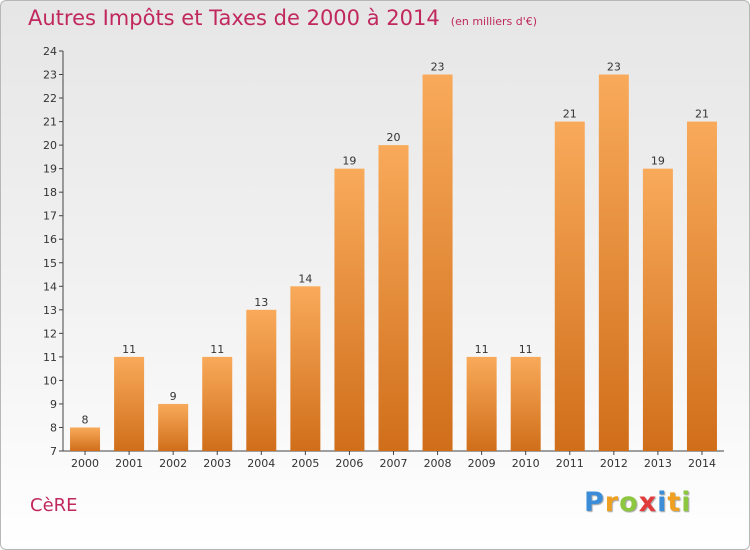 The width and height of the screenshot is (750, 550). What do you see at coordinates (305, 463) in the screenshot?
I see `x-tick-label-2005: 2005` at bounding box center [305, 463].